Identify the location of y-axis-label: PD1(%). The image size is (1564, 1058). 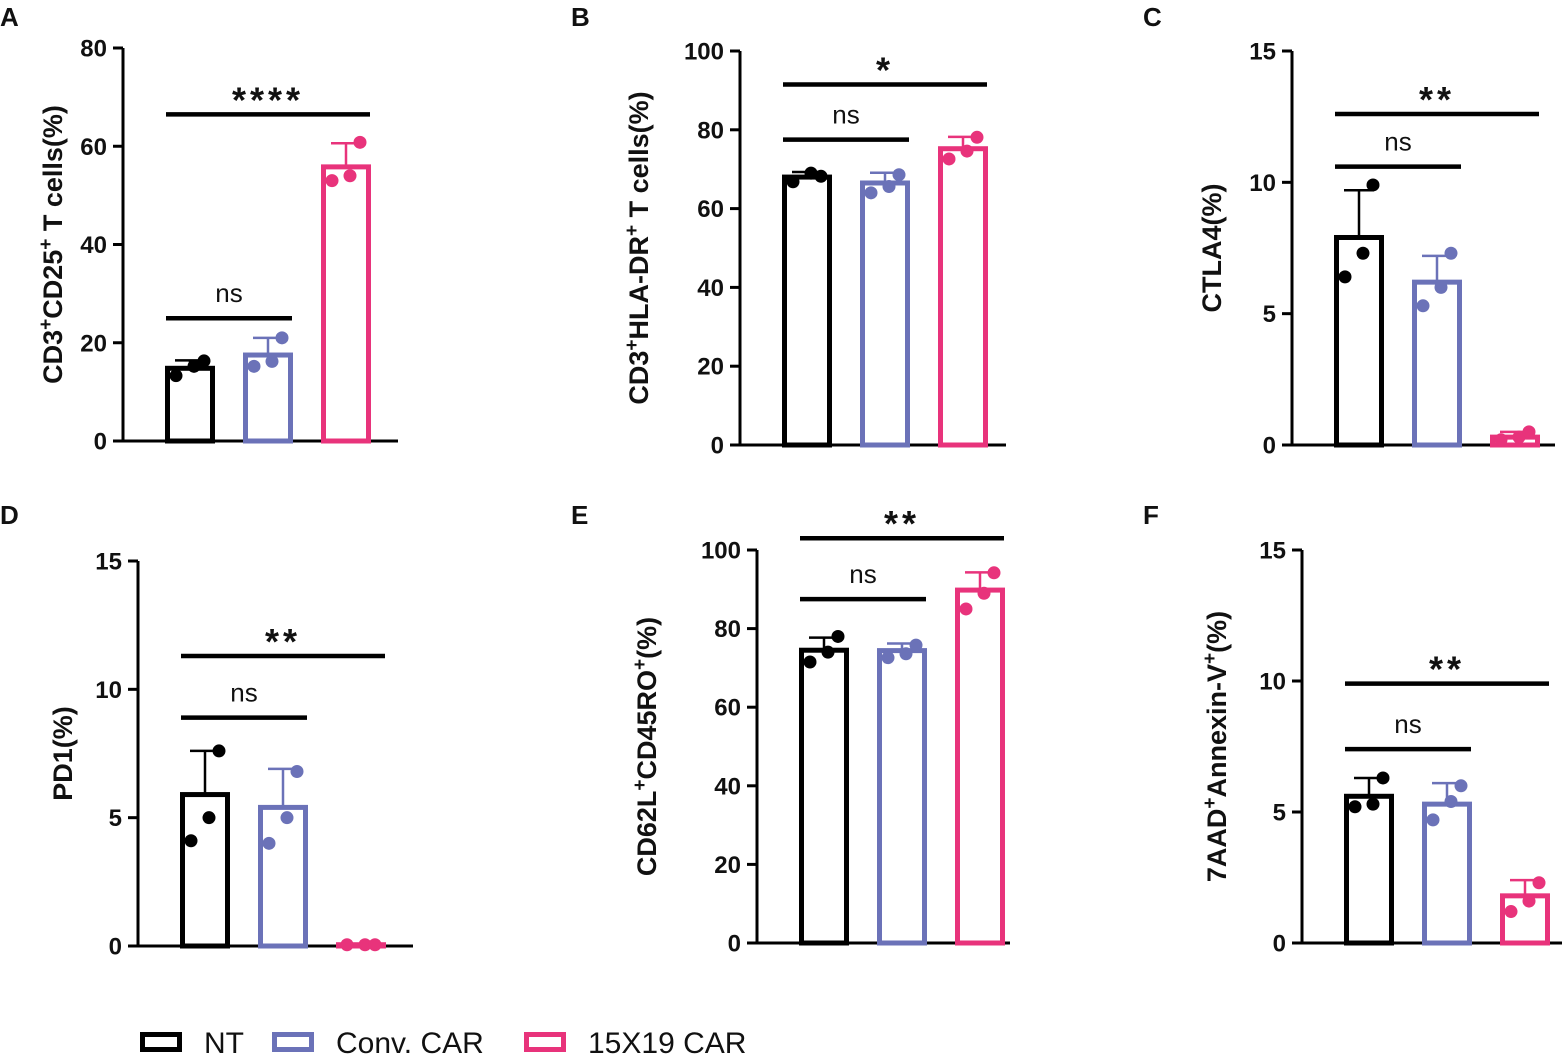
(63, 753).